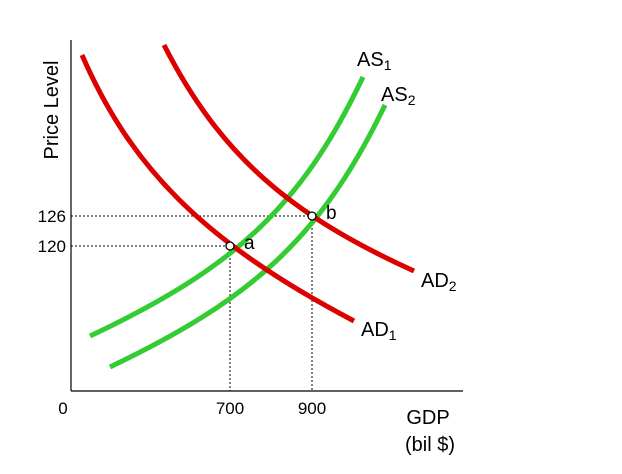 This screenshot has height=474, width=622. What do you see at coordinates (249, 243) in the screenshot?
I see `point-a-label: a` at bounding box center [249, 243].